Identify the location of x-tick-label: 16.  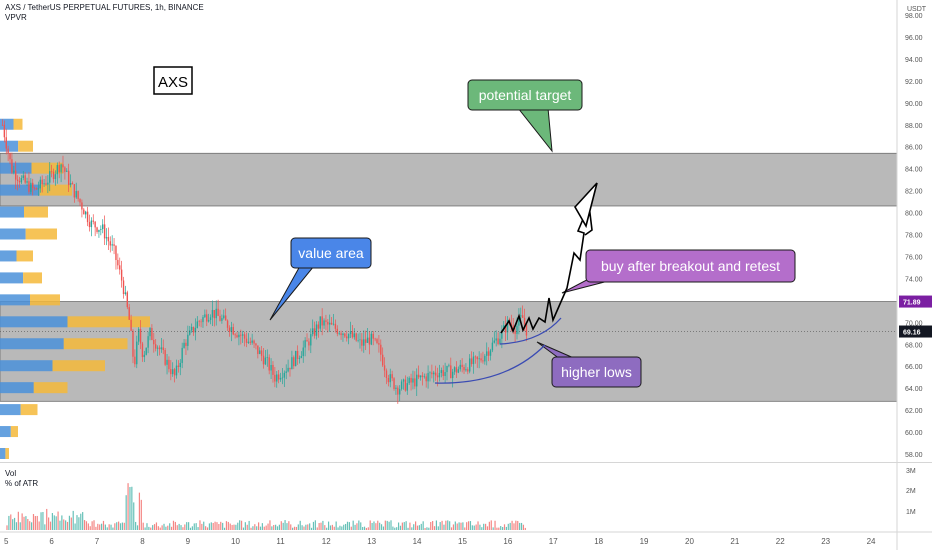
(507, 541).